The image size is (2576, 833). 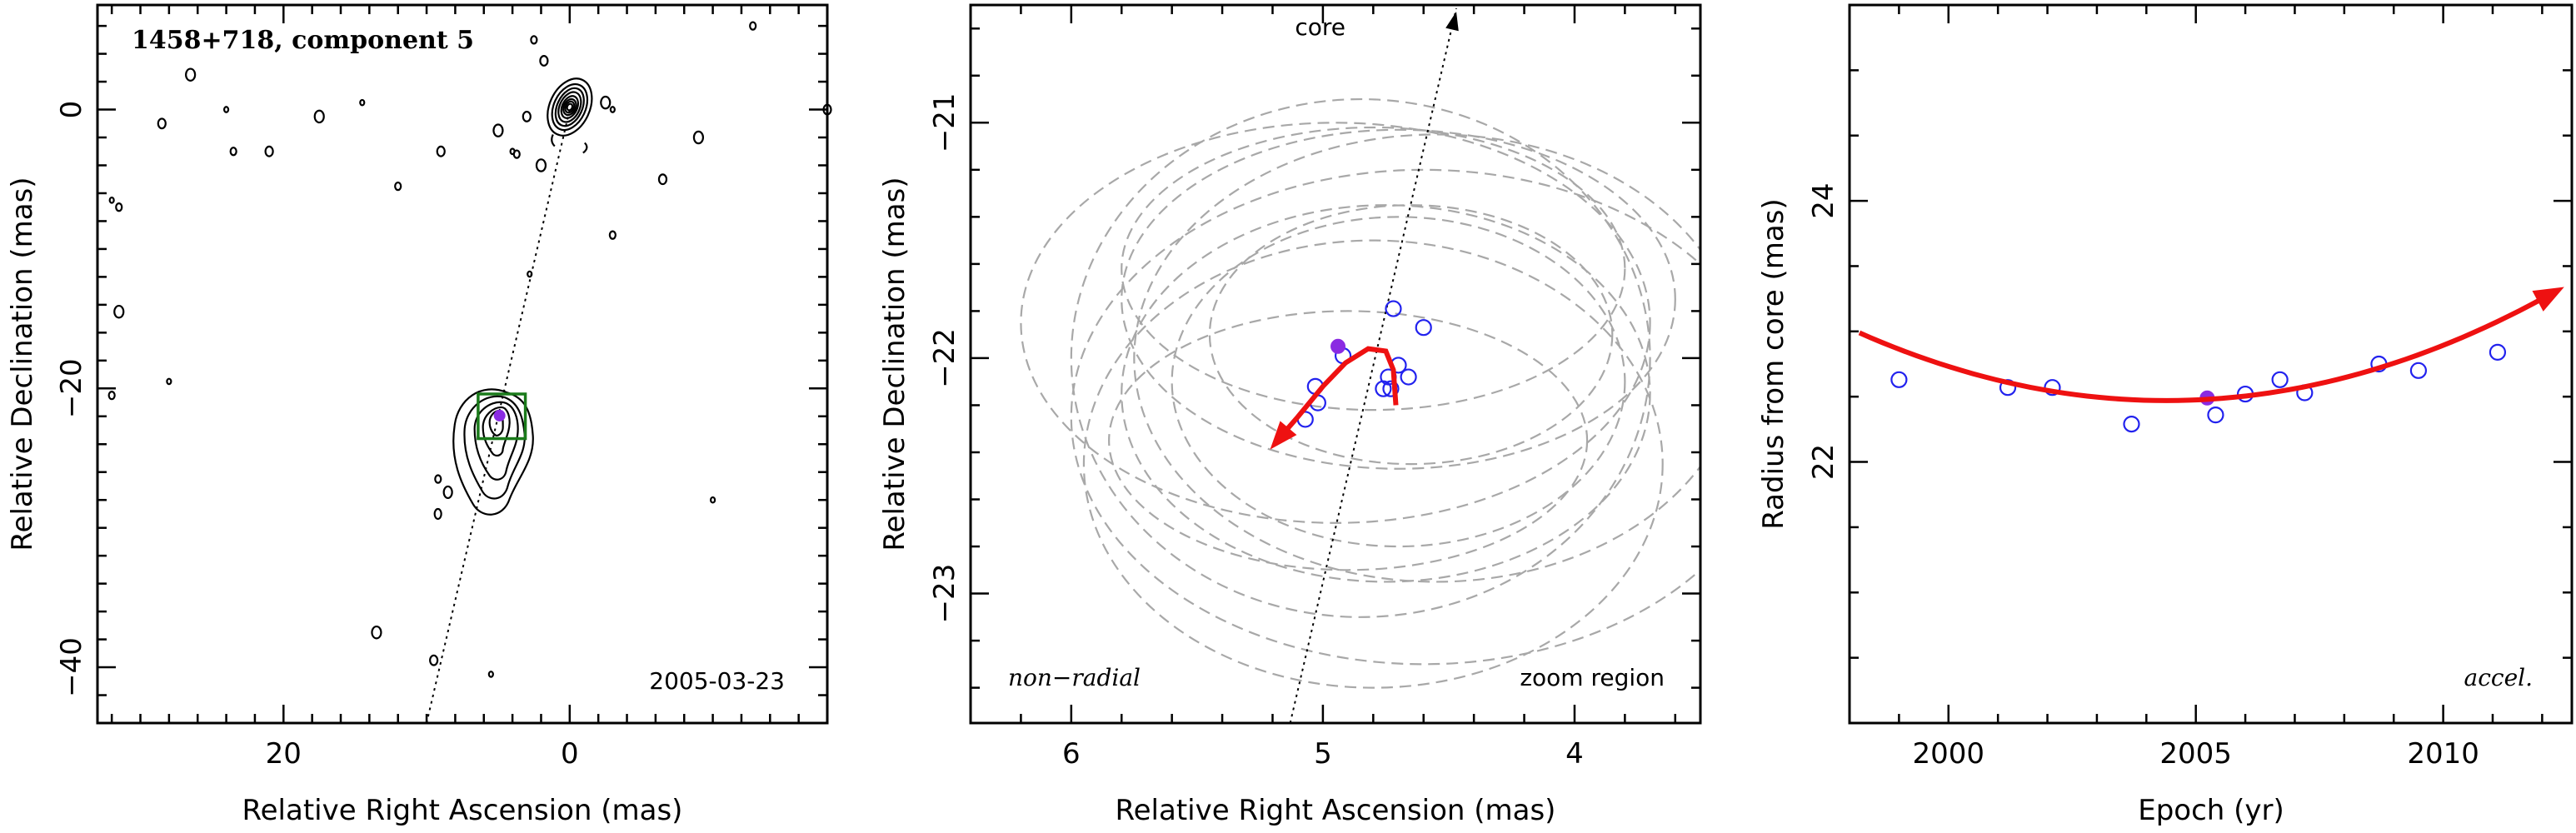 I want to click on zoom-x-tick-label: 5, so click(x=1323, y=754).